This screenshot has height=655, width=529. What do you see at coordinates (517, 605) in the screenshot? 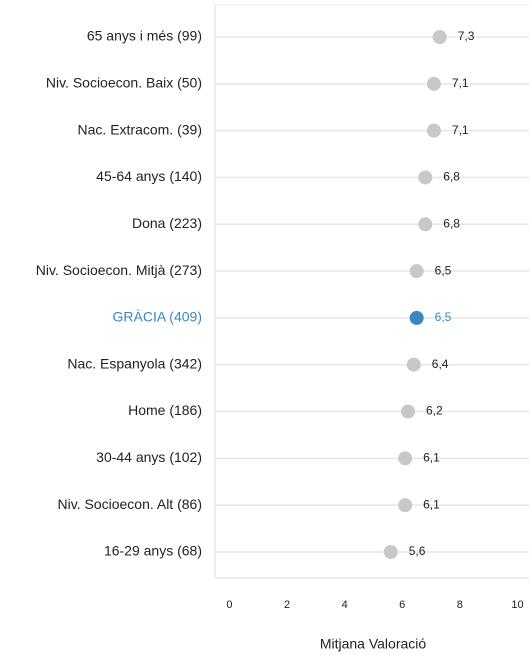
I see `x-tick-label: 10` at bounding box center [517, 605].